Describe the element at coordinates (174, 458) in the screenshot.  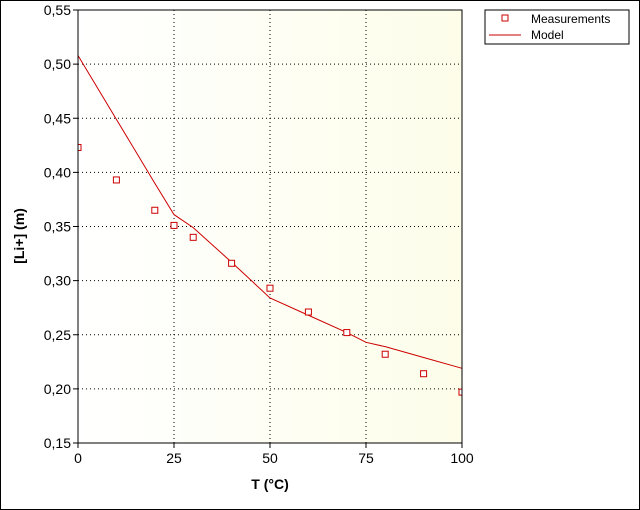
I see `x-tick-label: 25` at that location.